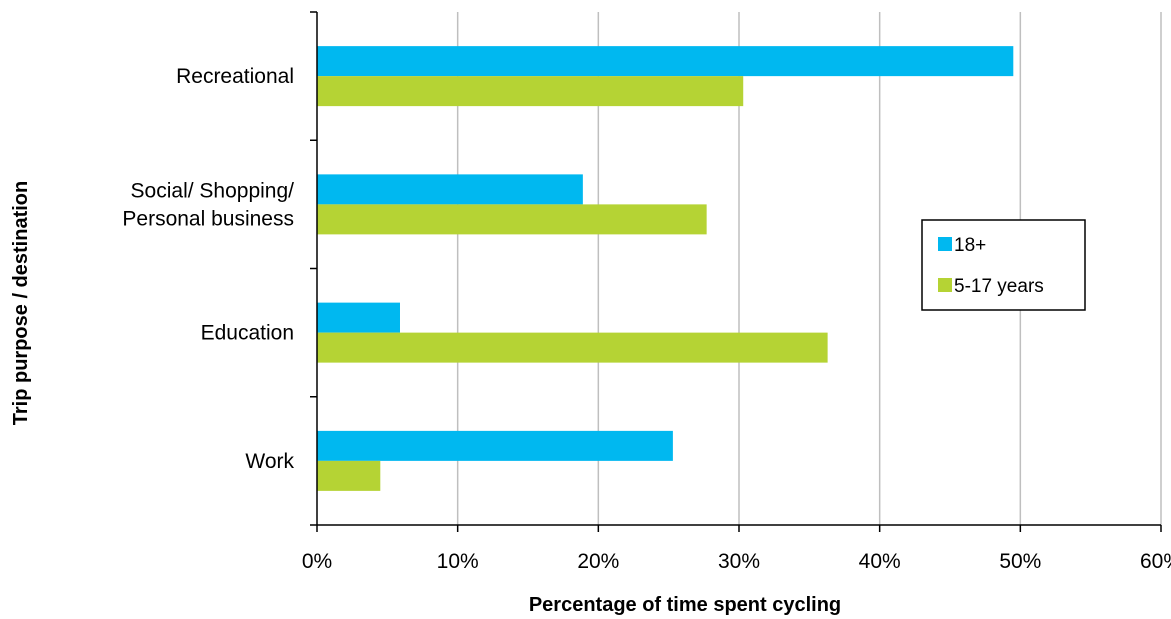 This screenshot has height=619, width=1171. Describe the element at coordinates (1020, 561) in the screenshot. I see `x-tick-label: 50%` at that location.